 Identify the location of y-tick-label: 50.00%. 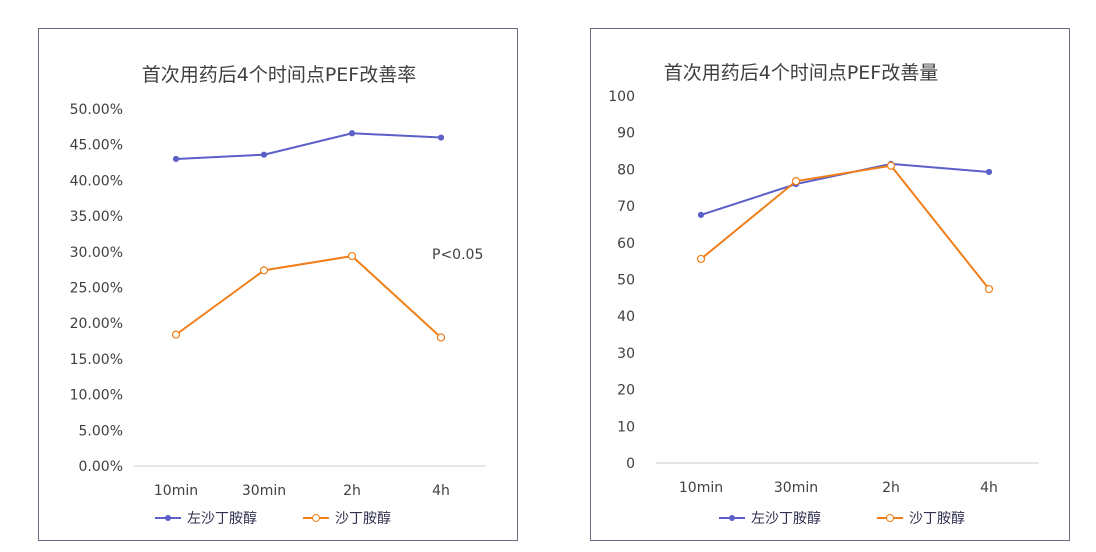
(96, 110).